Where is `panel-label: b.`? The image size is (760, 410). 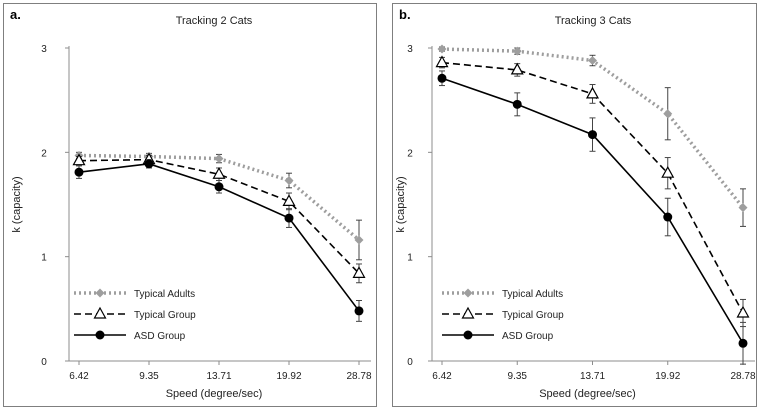 panel-label: b. is located at coordinates (405, 14).